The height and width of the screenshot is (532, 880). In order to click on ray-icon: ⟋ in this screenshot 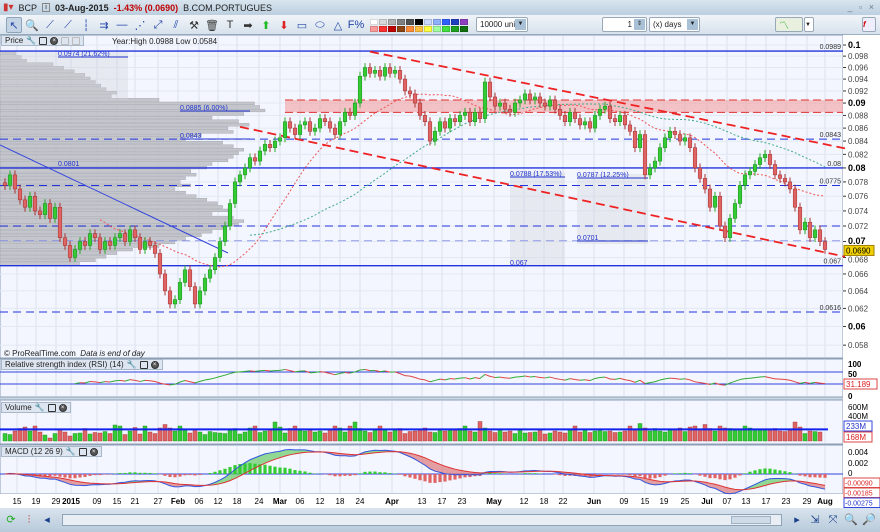, I will do `click(68, 24)`.